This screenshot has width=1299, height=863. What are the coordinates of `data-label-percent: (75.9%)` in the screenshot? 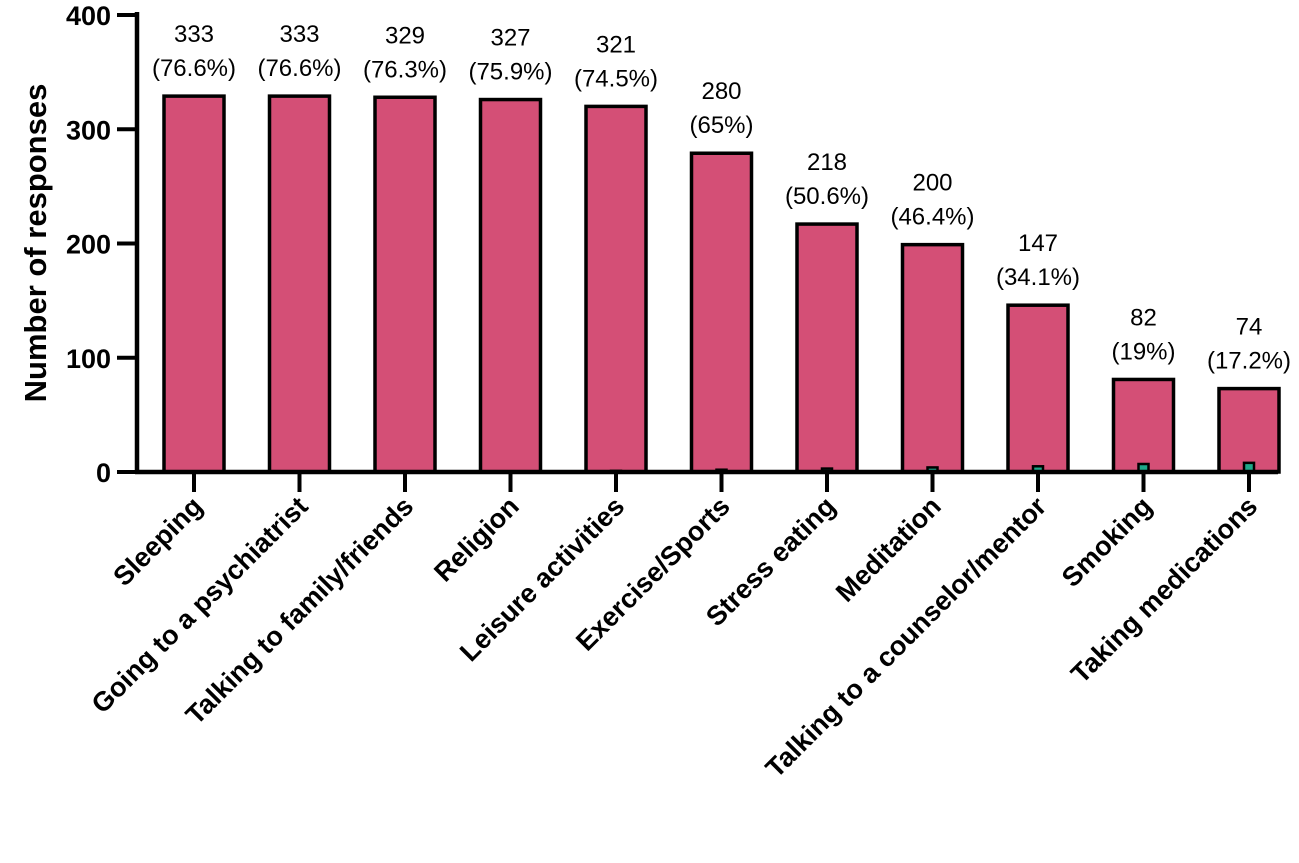 It's located at (510, 72).